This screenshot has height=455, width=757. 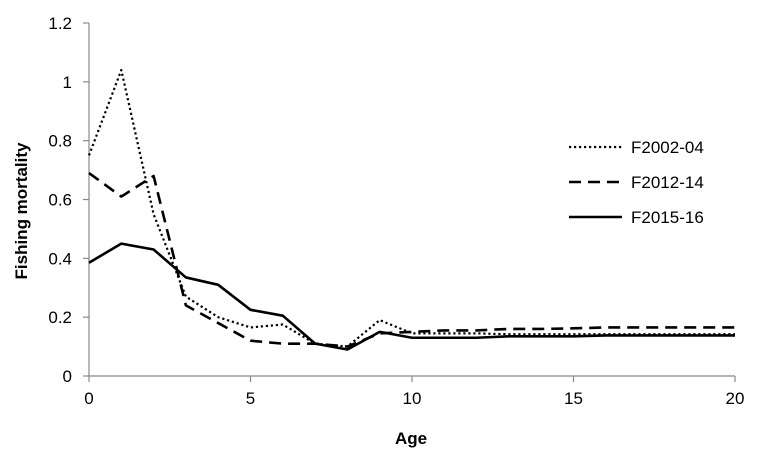 What do you see at coordinates (21, 211) in the screenshot?
I see `y-axis-label: Fishing mortality` at bounding box center [21, 211].